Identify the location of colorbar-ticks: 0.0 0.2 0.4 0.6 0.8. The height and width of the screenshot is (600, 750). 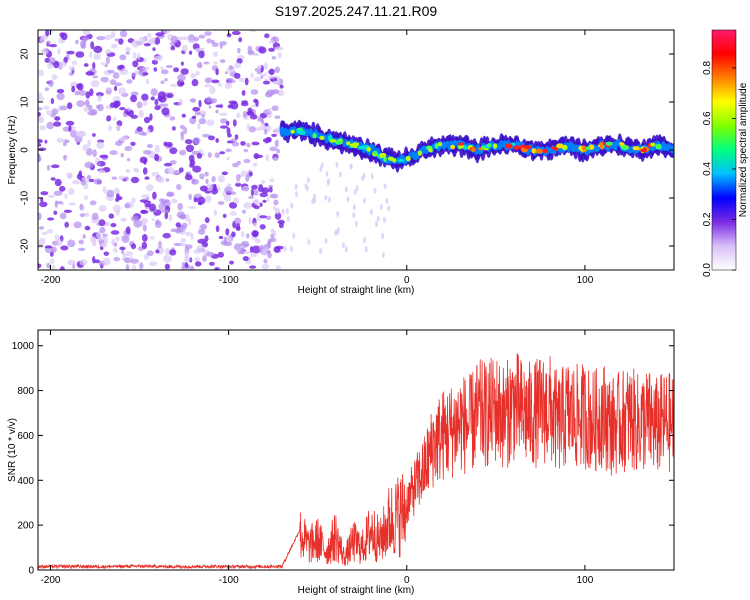
(719, 169).